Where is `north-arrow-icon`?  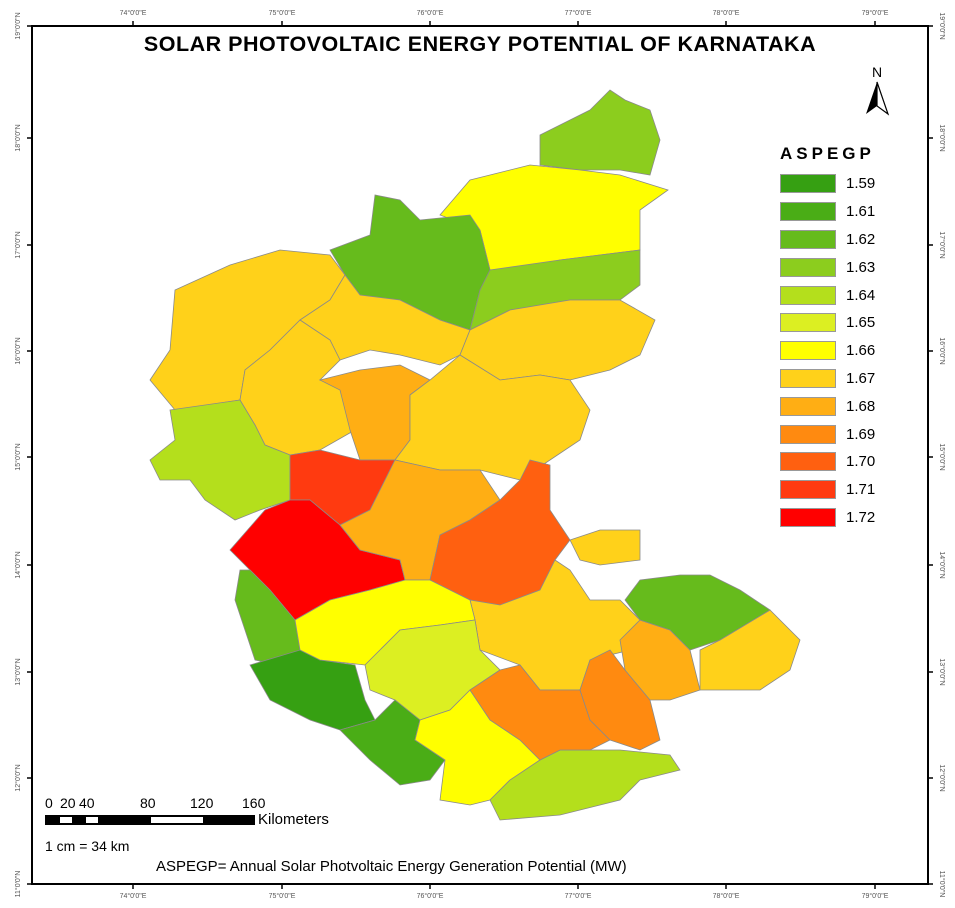 north-arrow-icon is located at coordinates (878, 98).